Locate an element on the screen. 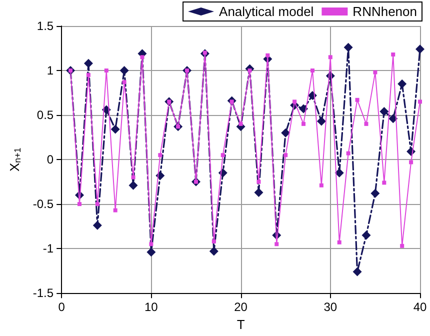 This screenshot has width=430, height=336. y-axis-title: Xn+1 is located at coordinates (14, 160).